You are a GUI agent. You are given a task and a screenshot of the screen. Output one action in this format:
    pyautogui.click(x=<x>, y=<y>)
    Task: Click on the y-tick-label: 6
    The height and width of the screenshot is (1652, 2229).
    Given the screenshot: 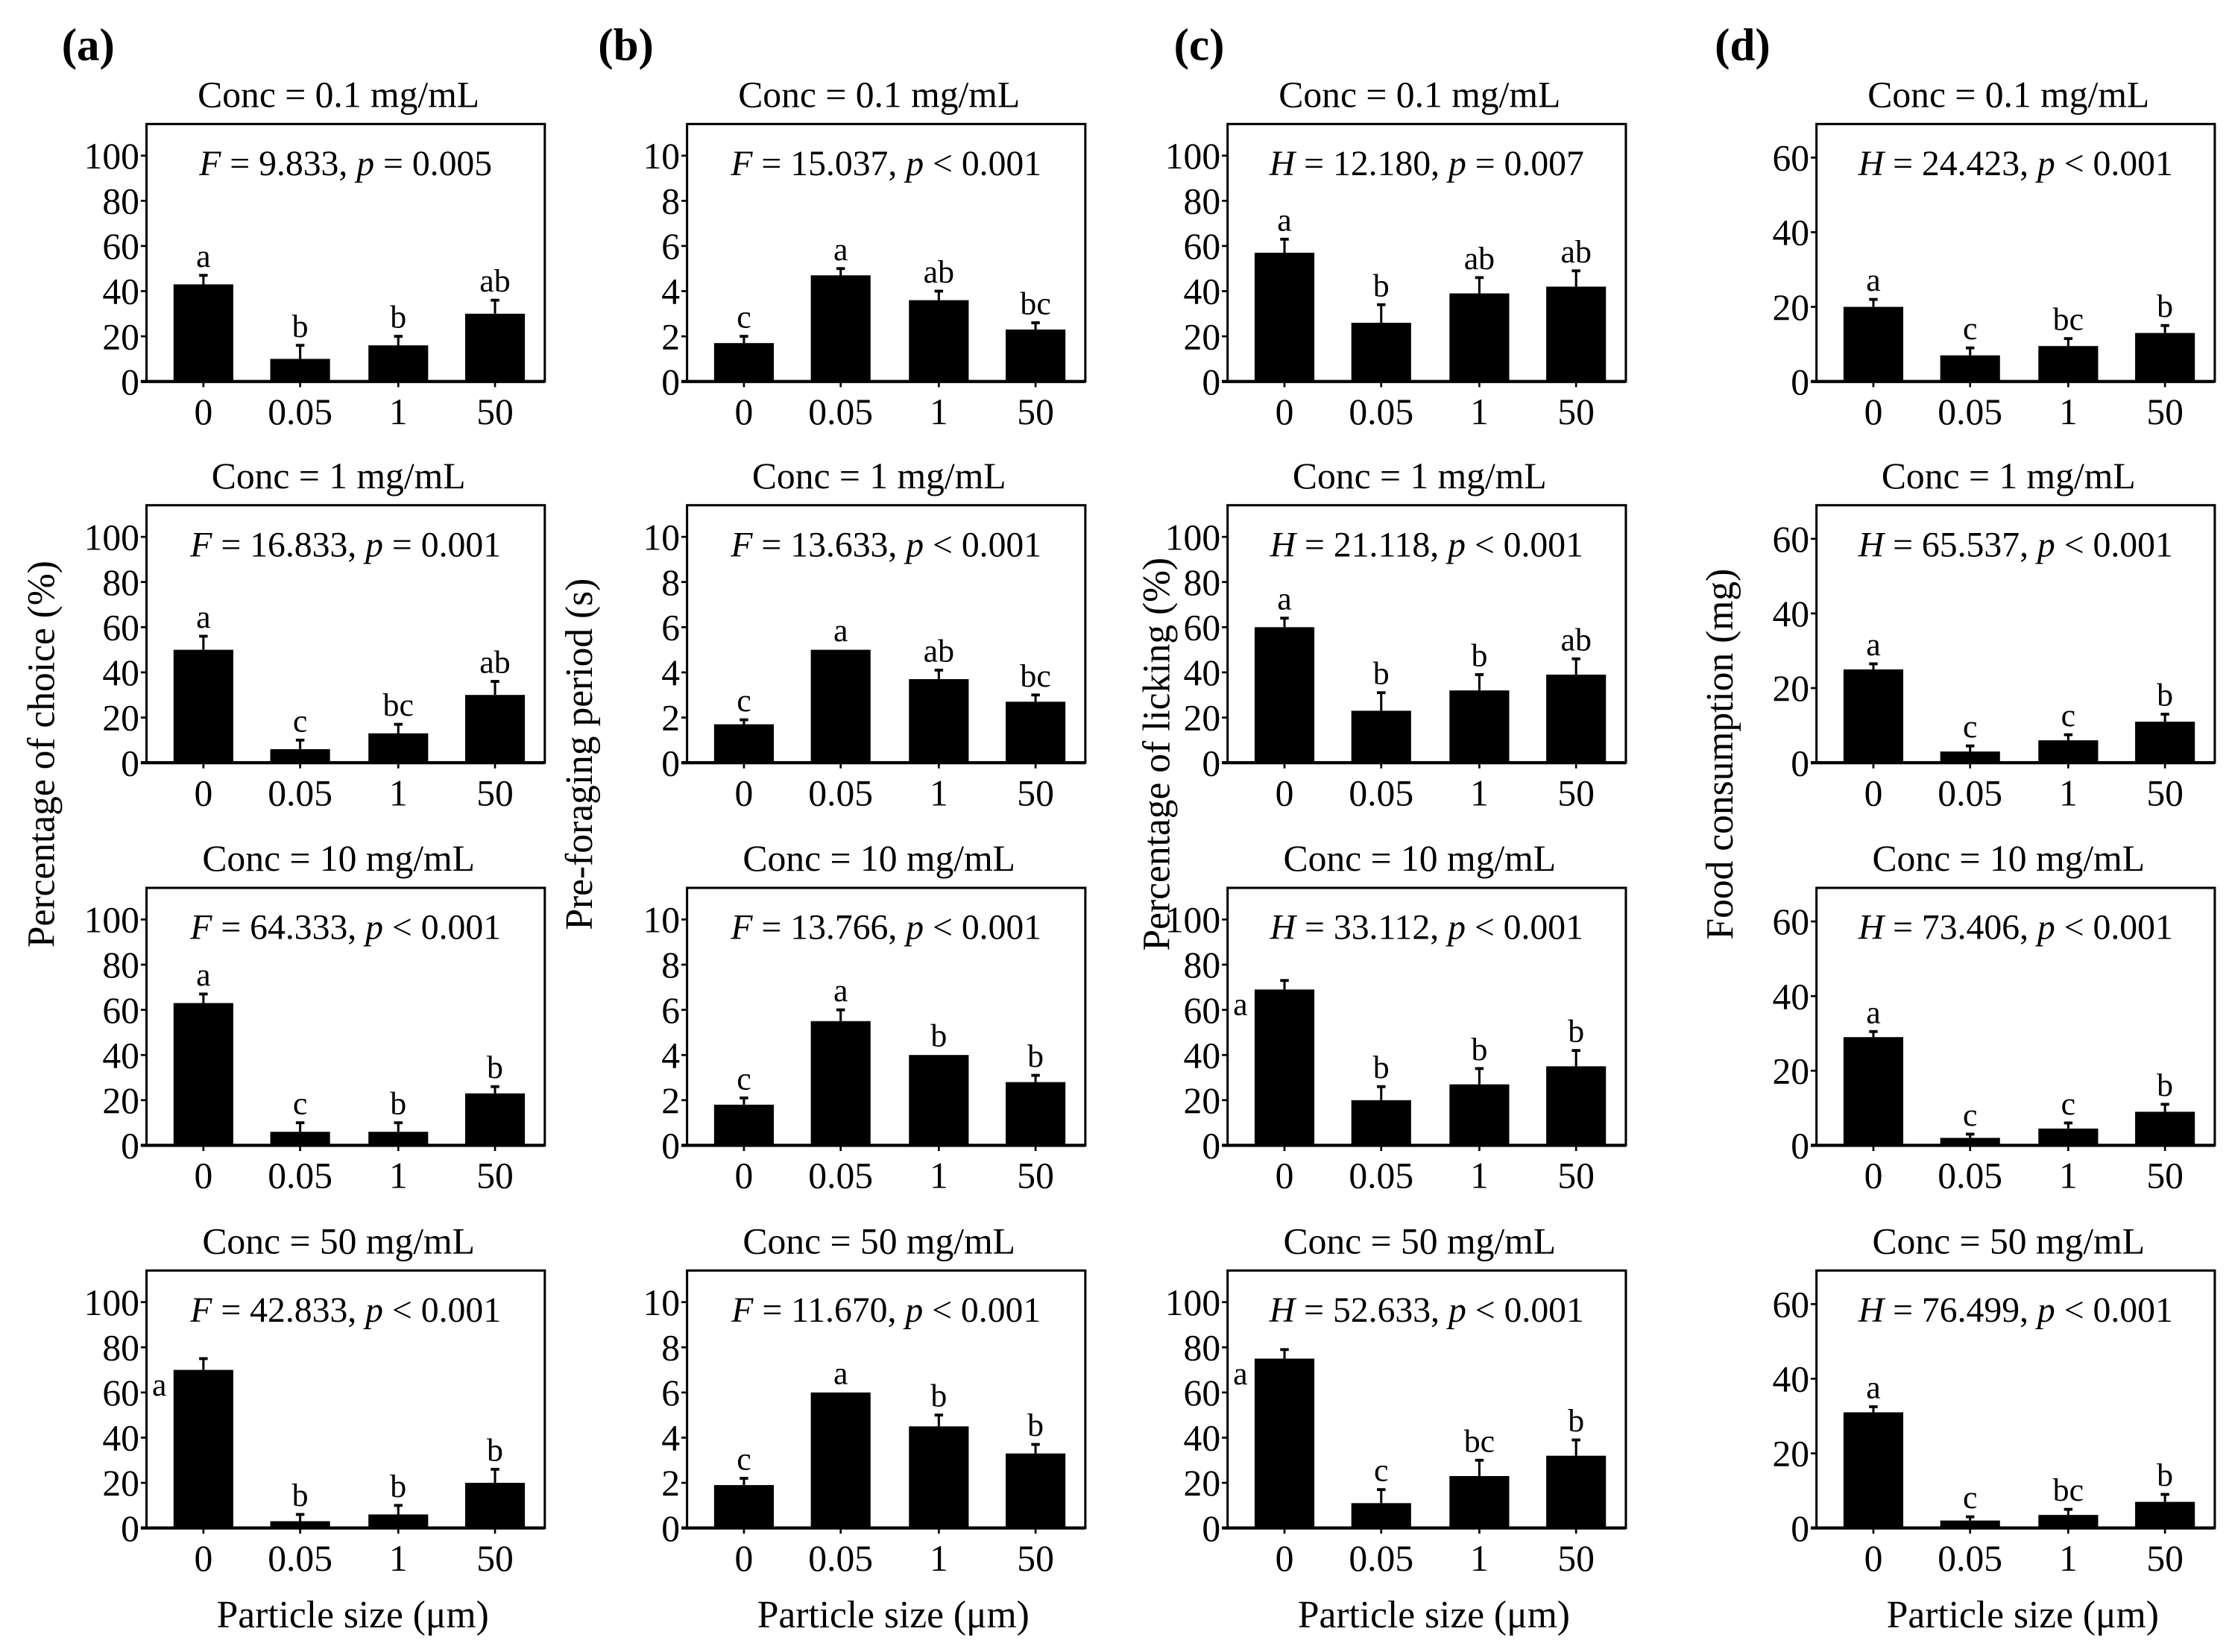 What is the action you would take?
    pyautogui.click(x=670, y=628)
    